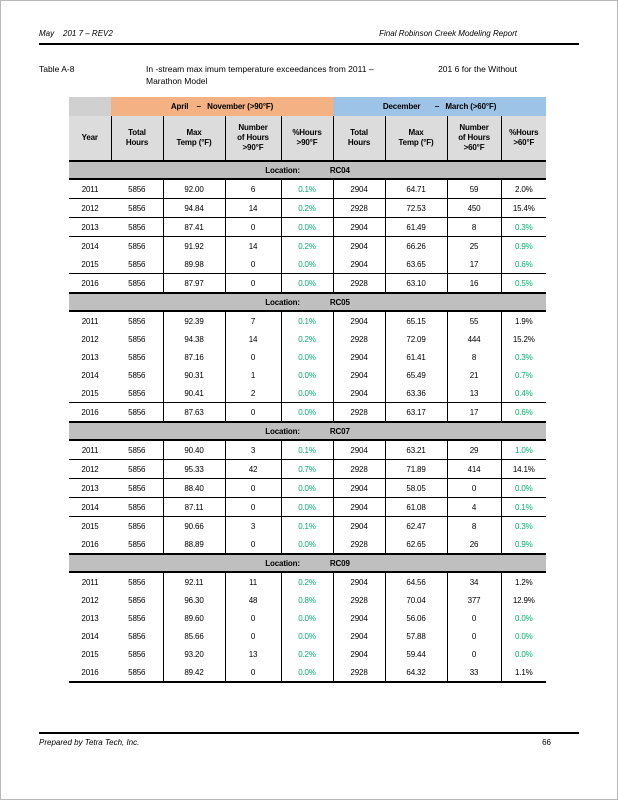  I want to click on max-temp-dec-cell: 59.44, so click(416, 654).